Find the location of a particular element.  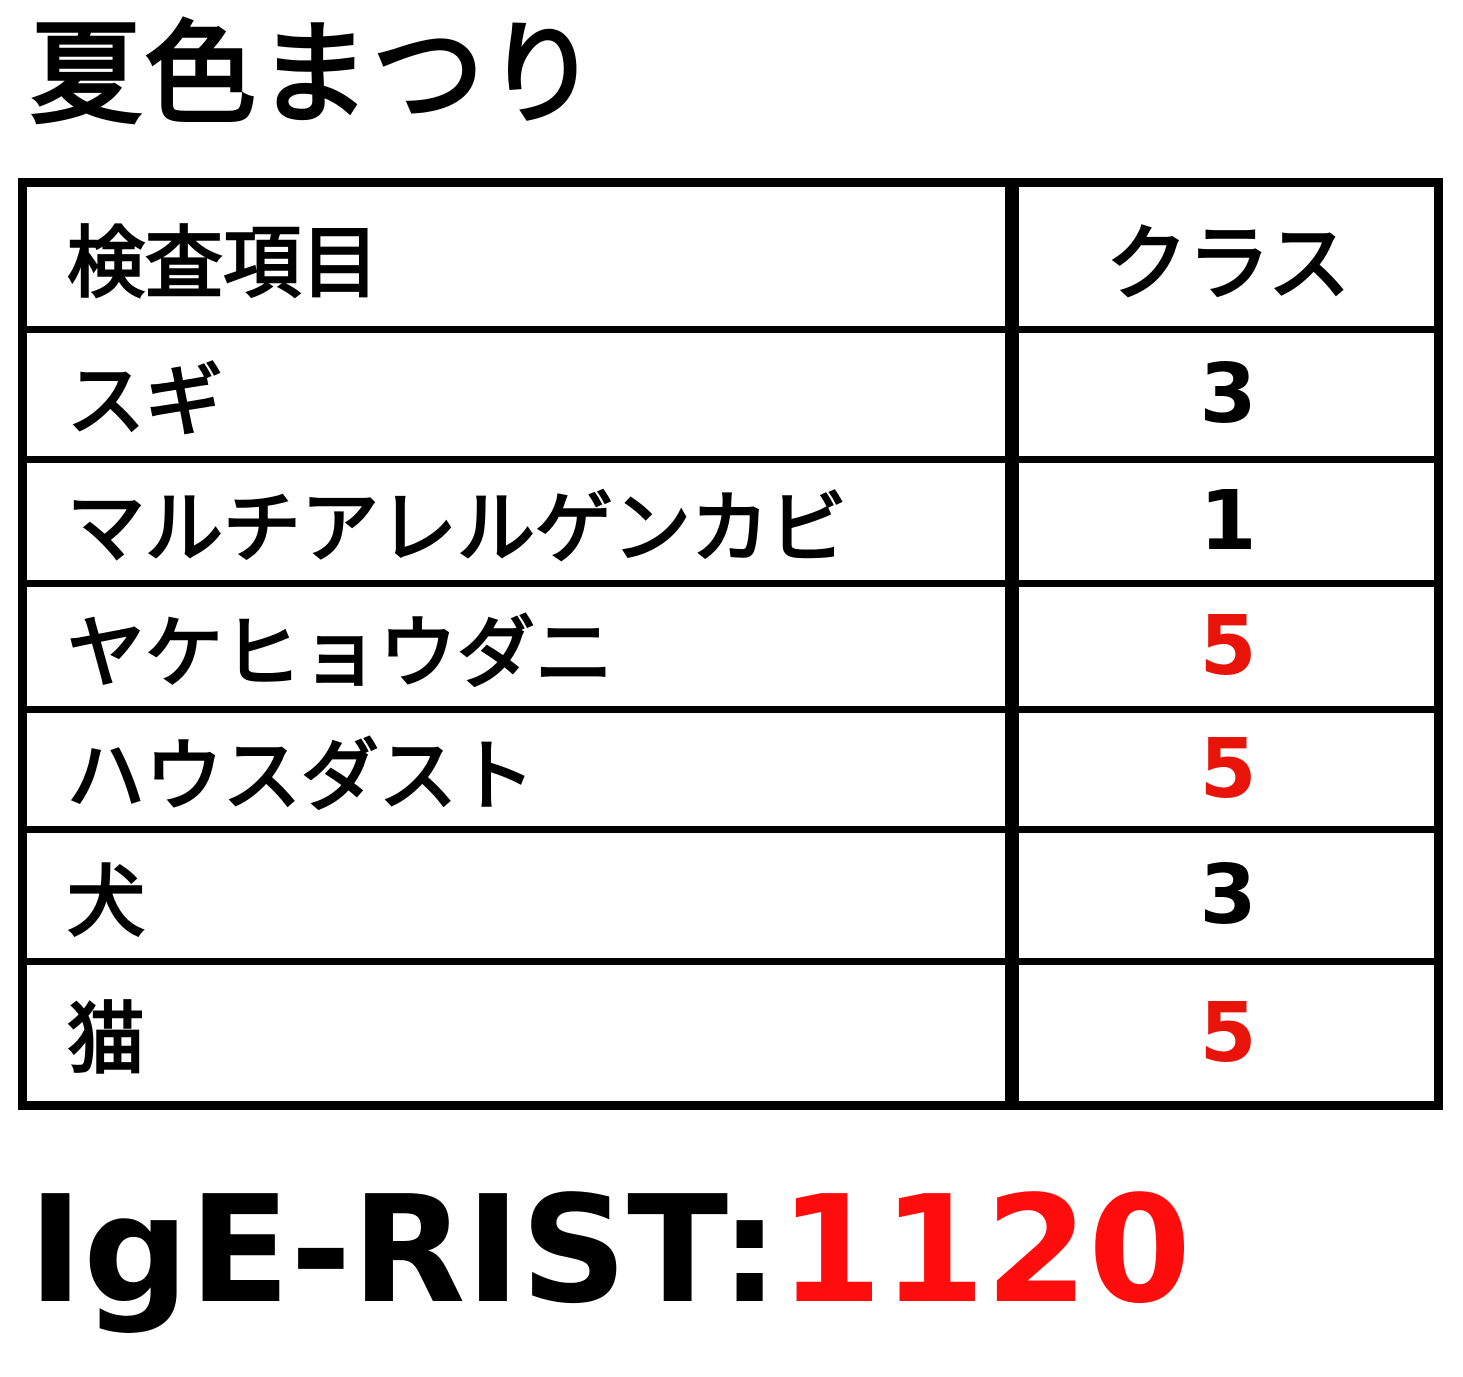

item-name: 犬 is located at coordinates (106, 902).